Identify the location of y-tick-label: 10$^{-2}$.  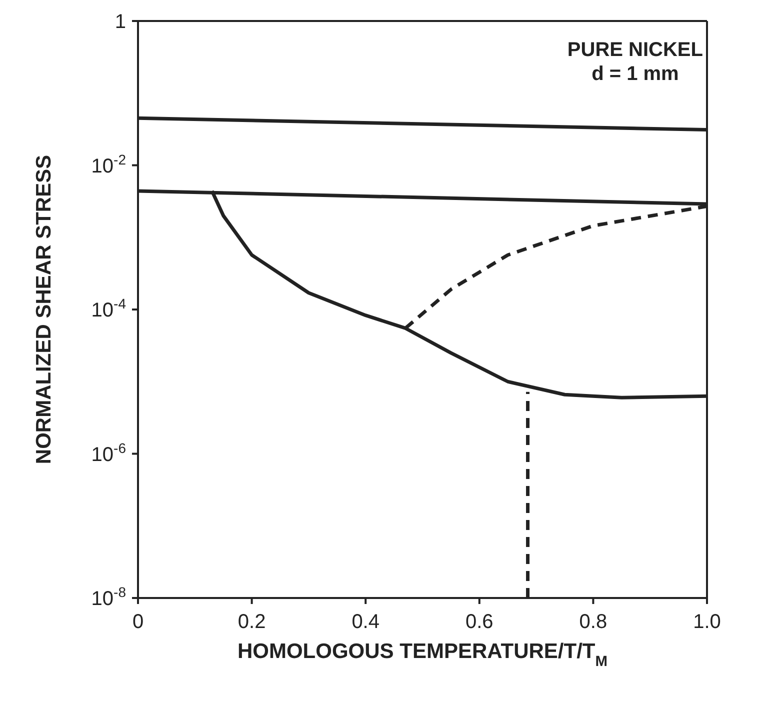
(108, 164).